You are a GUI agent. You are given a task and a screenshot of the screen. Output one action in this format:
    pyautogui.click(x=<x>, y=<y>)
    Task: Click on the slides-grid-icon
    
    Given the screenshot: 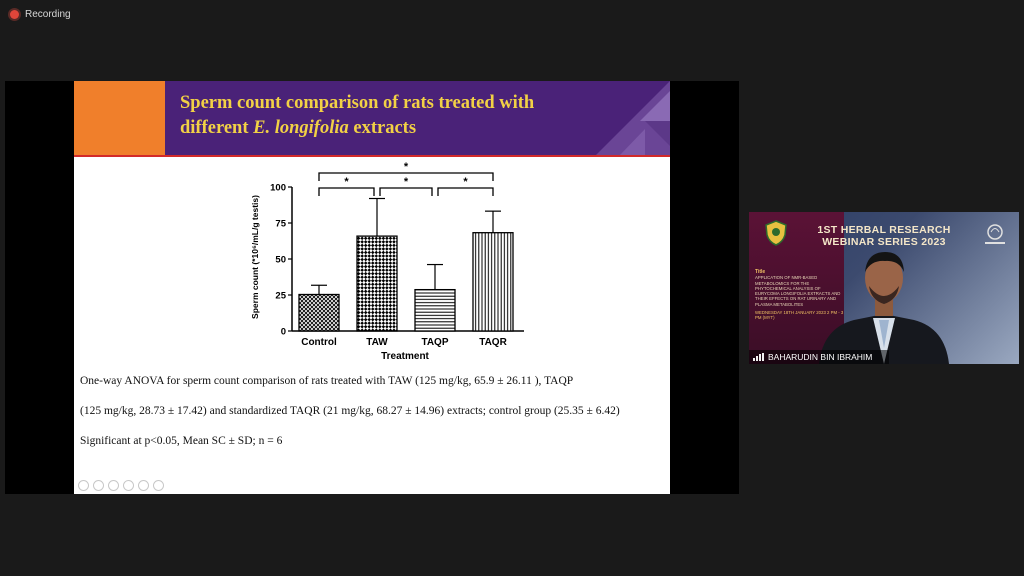 What is the action you would take?
    pyautogui.click(x=128, y=485)
    